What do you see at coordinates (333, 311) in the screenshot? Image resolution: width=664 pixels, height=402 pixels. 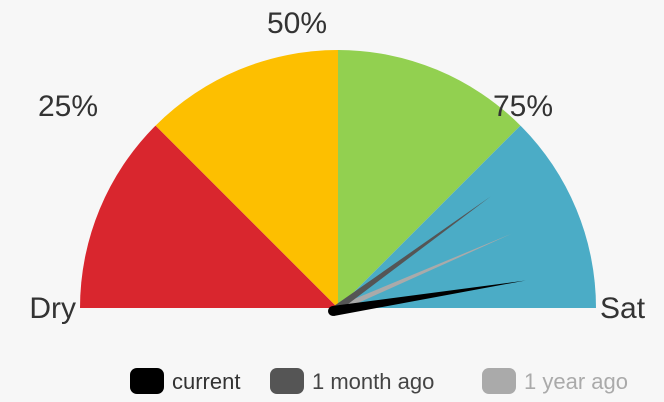 I see `needle-hub` at bounding box center [333, 311].